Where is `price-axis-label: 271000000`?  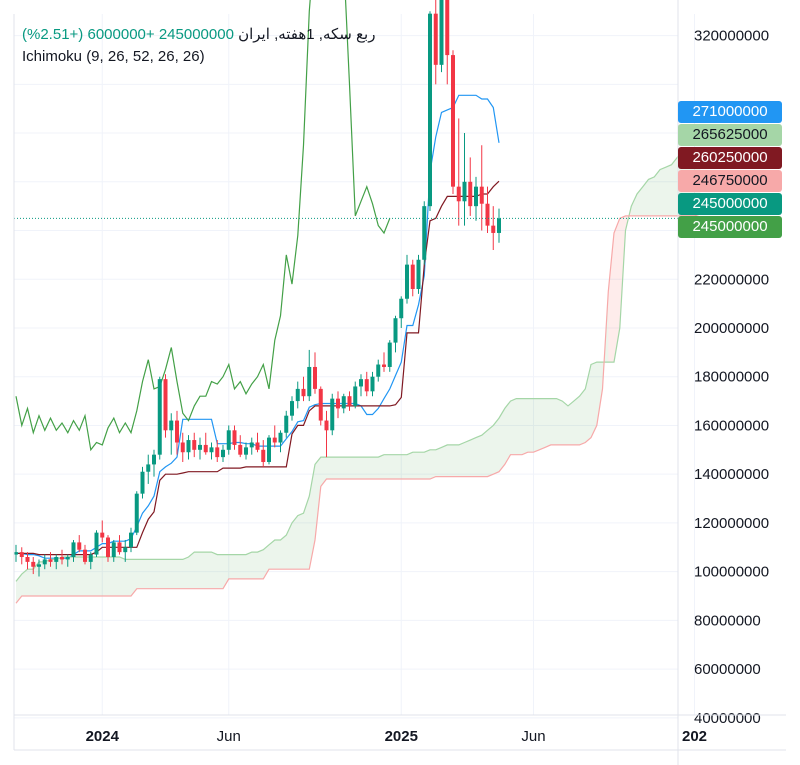
price-axis-label: 271000000 is located at coordinates (730, 112).